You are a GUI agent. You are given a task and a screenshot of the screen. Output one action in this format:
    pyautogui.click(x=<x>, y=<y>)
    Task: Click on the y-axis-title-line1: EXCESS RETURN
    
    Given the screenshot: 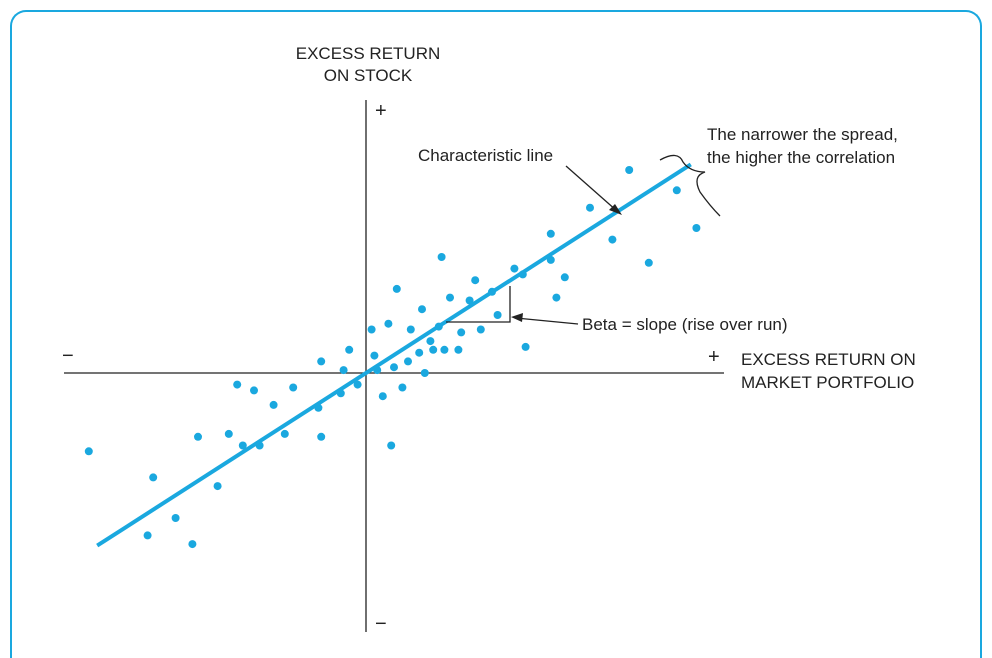 What is the action you would take?
    pyautogui.click(x=368, y=53)
    